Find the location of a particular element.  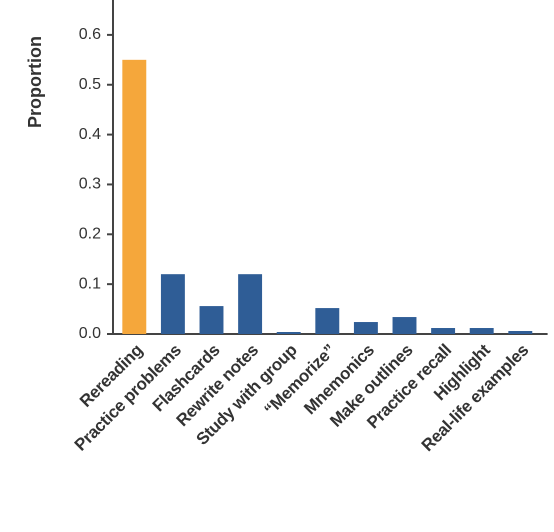

y-tick-label: 0.6 is located at coordinates (90, 34).